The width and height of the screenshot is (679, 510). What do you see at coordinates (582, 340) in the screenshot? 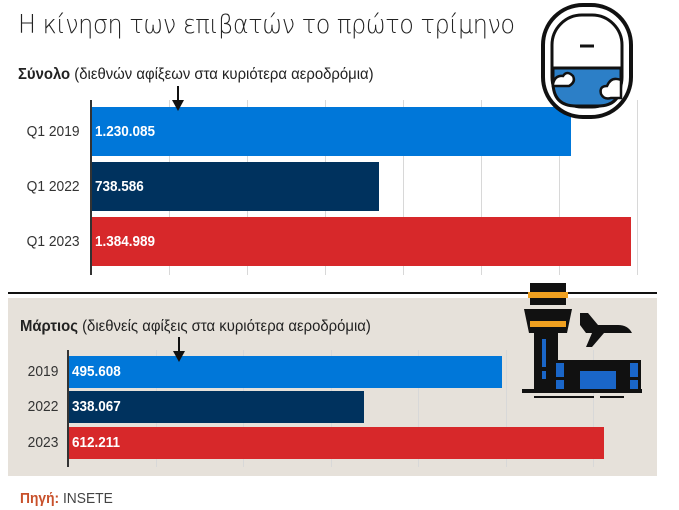
I see `airport-control-tower-icon` at bounding box center [582, 340].